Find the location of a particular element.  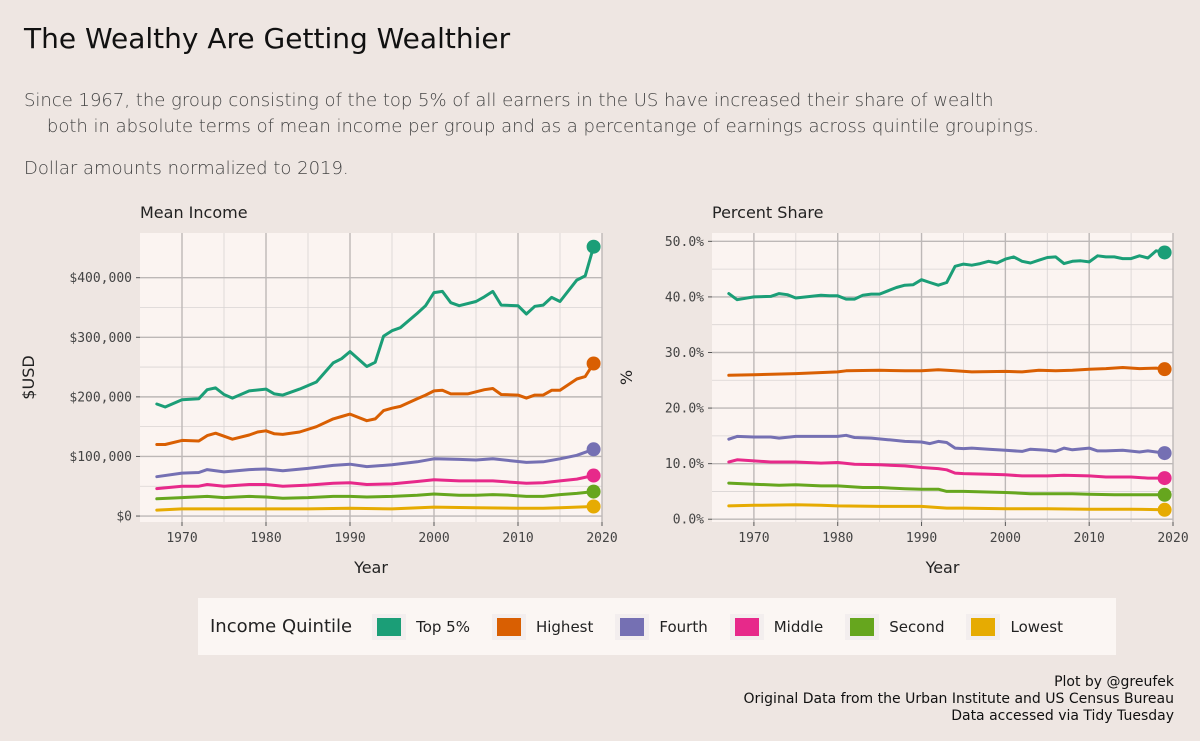

legend-label: Top 5% is located at coordinates (443, 626).